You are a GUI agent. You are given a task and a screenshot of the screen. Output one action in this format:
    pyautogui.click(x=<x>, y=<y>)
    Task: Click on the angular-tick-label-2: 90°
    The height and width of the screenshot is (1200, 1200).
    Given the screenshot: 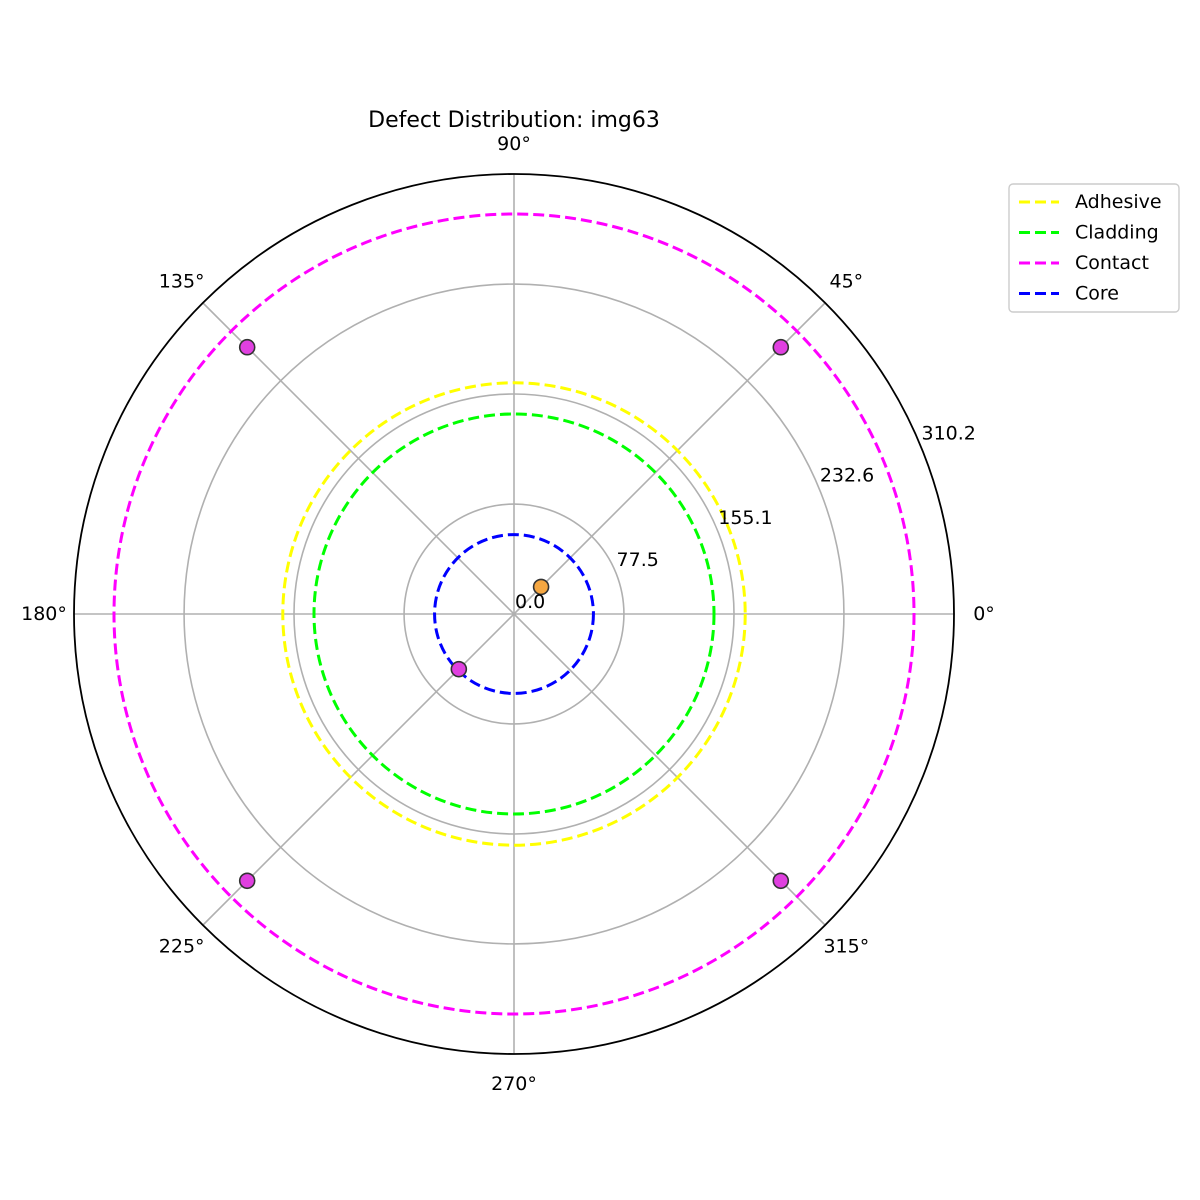 What is the action you would take?
    pyautogui.click(x=514, y=144)
    